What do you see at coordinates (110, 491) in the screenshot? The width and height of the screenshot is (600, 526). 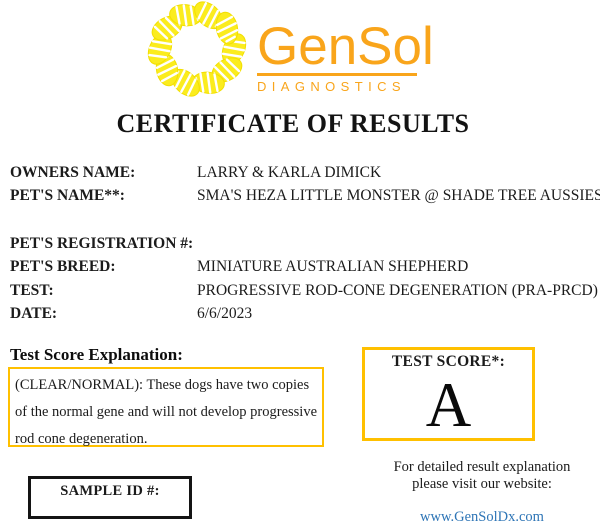 I see `sample-id-label: SAMPLE ID #:` at bounding box center [110, 491].